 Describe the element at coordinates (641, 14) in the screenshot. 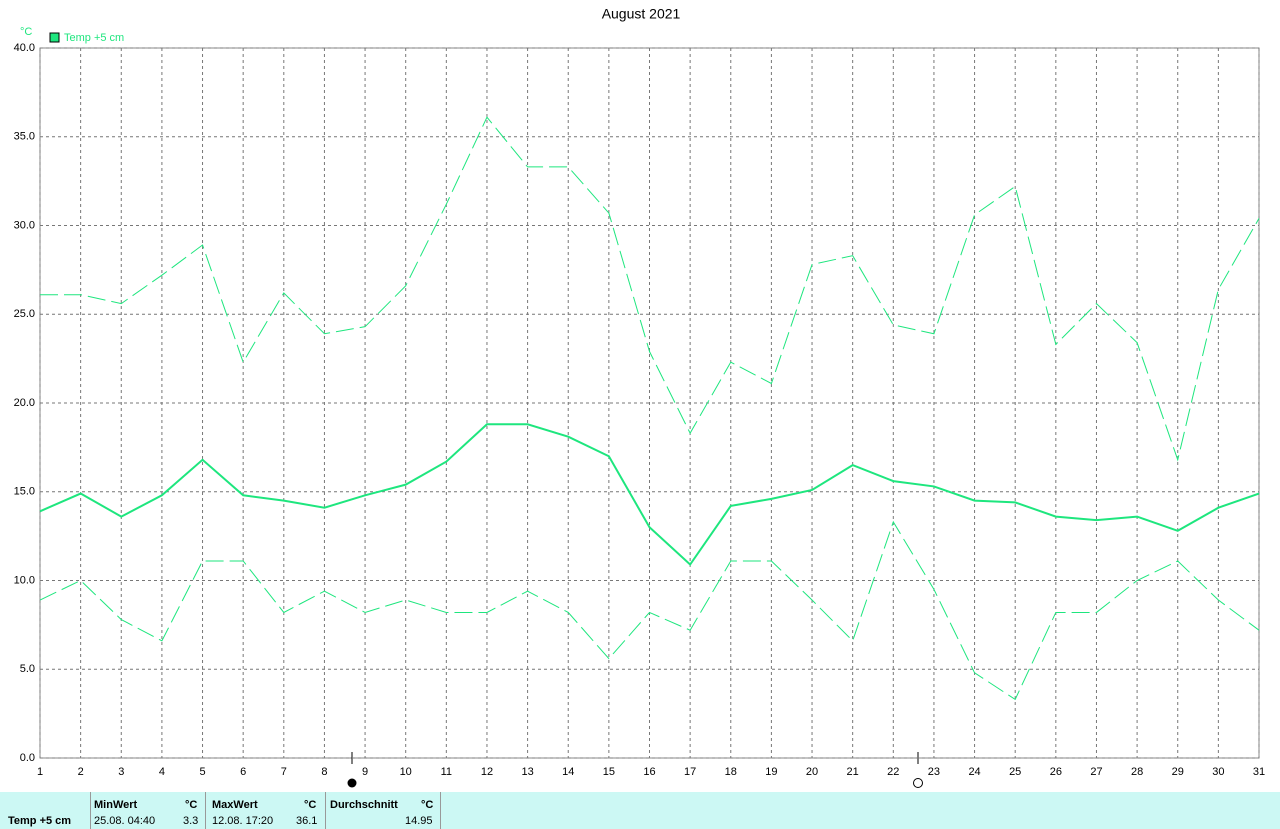

I see `chart-title: August 2021` at that location.